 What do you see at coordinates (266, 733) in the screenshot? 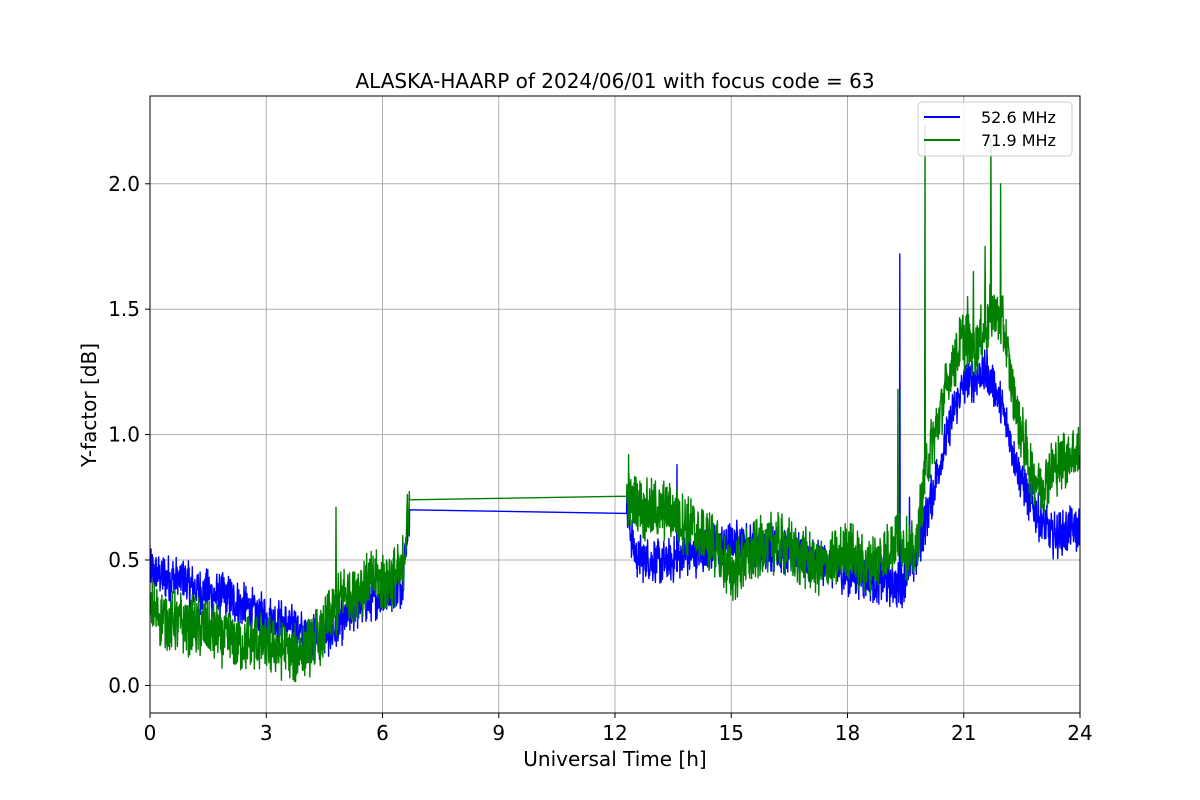
I see `x-tick-label: 3` at bounding box center [266, 733].